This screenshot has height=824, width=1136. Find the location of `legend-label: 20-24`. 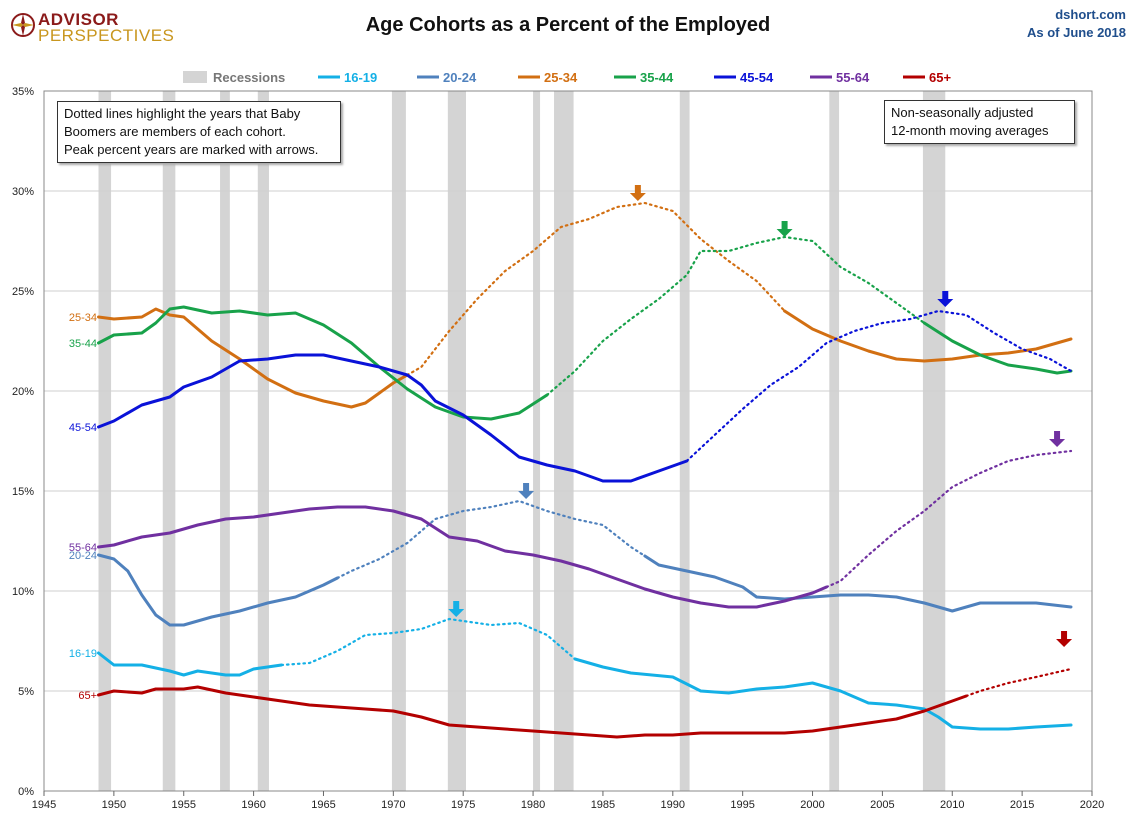

legend-label: 20-24 is located at coordinates (460, 77).